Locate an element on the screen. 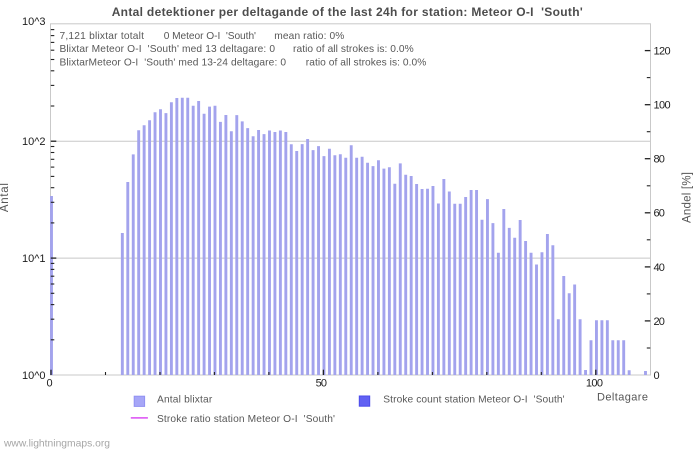 The width and height of the screenshot is (700, 455). svg-text: Antal blixtar is located at coordinates (185, 400).